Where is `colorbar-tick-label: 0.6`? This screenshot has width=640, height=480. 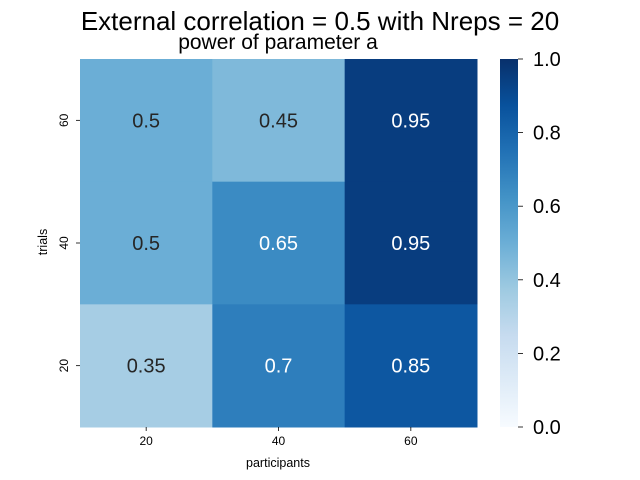
colorbar-tick-label: 0.6 is located at coordinates (547, 207).